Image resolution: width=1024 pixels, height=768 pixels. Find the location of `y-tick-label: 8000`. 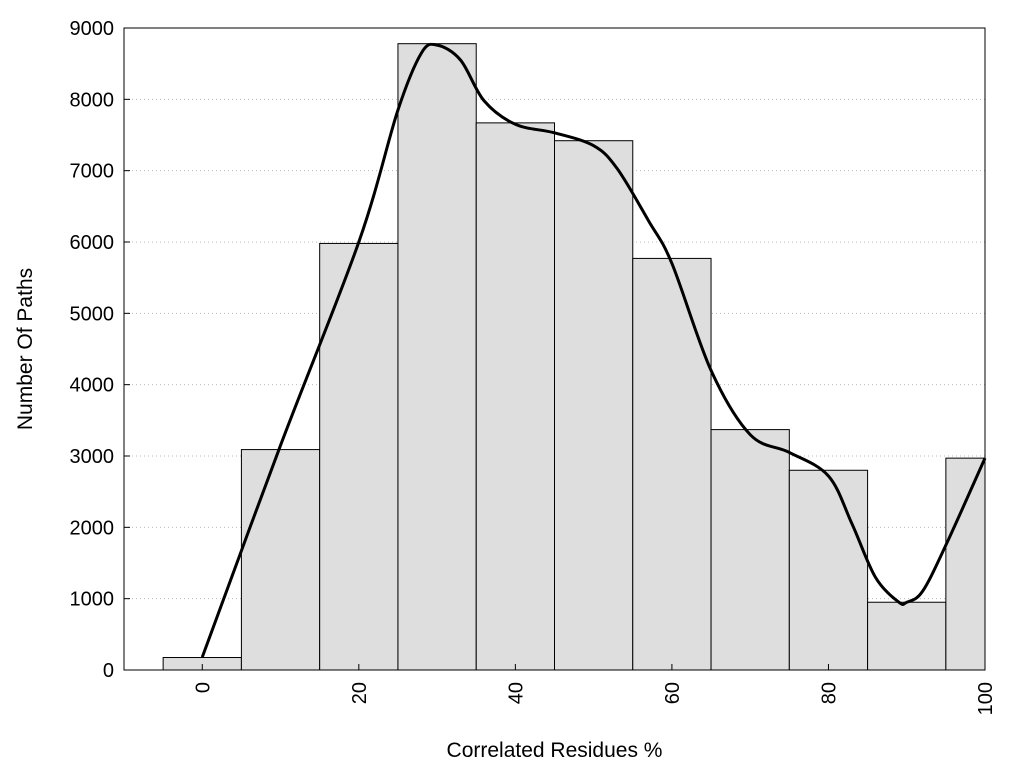

y-tick-label: 8000 is located at coordinates (92, 100).